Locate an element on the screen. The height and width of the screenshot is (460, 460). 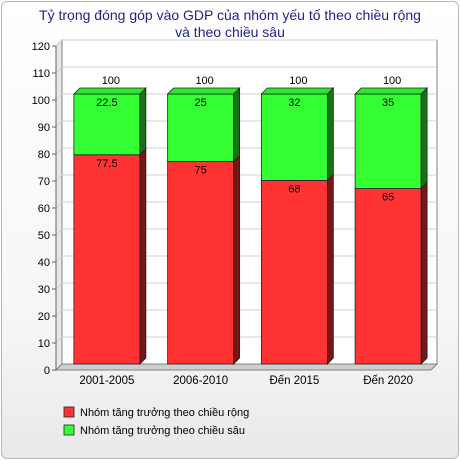
y-tick-label: 50 is located at coordinates (44, 236).